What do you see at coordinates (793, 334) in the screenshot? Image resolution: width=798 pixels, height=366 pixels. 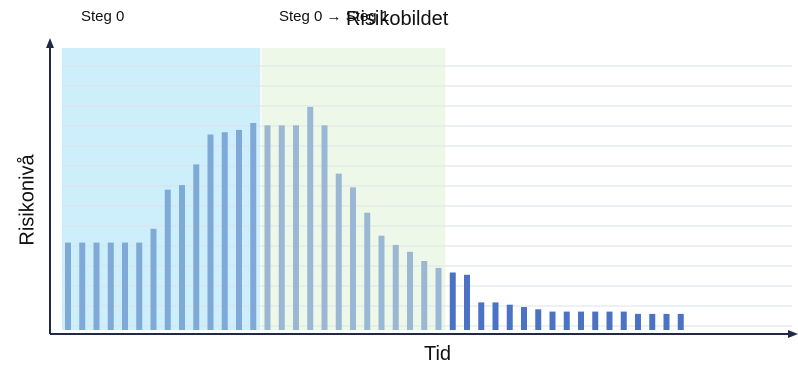 I see `x-axis-arrow-icon` at bounding box center [793, 334].